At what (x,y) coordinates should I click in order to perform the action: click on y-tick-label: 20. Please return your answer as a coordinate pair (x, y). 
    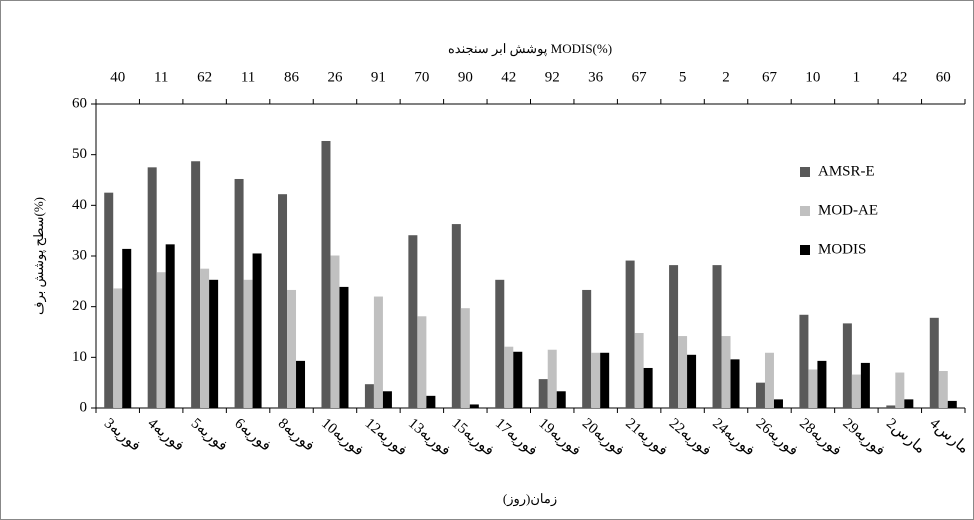
    Looking at the image, I should click on (79, 306).